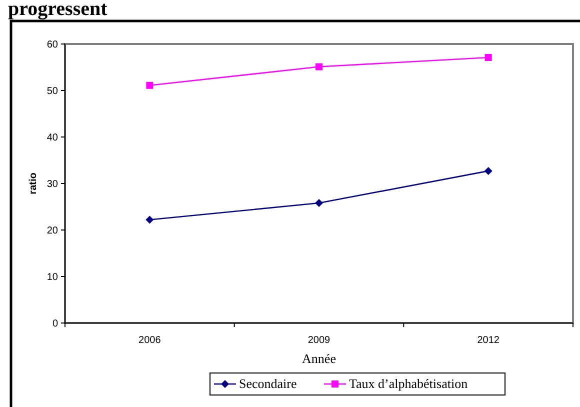 This screenshot has height=407, width=580. I want to click on x-tick-label: 2006, so click(150, 340).